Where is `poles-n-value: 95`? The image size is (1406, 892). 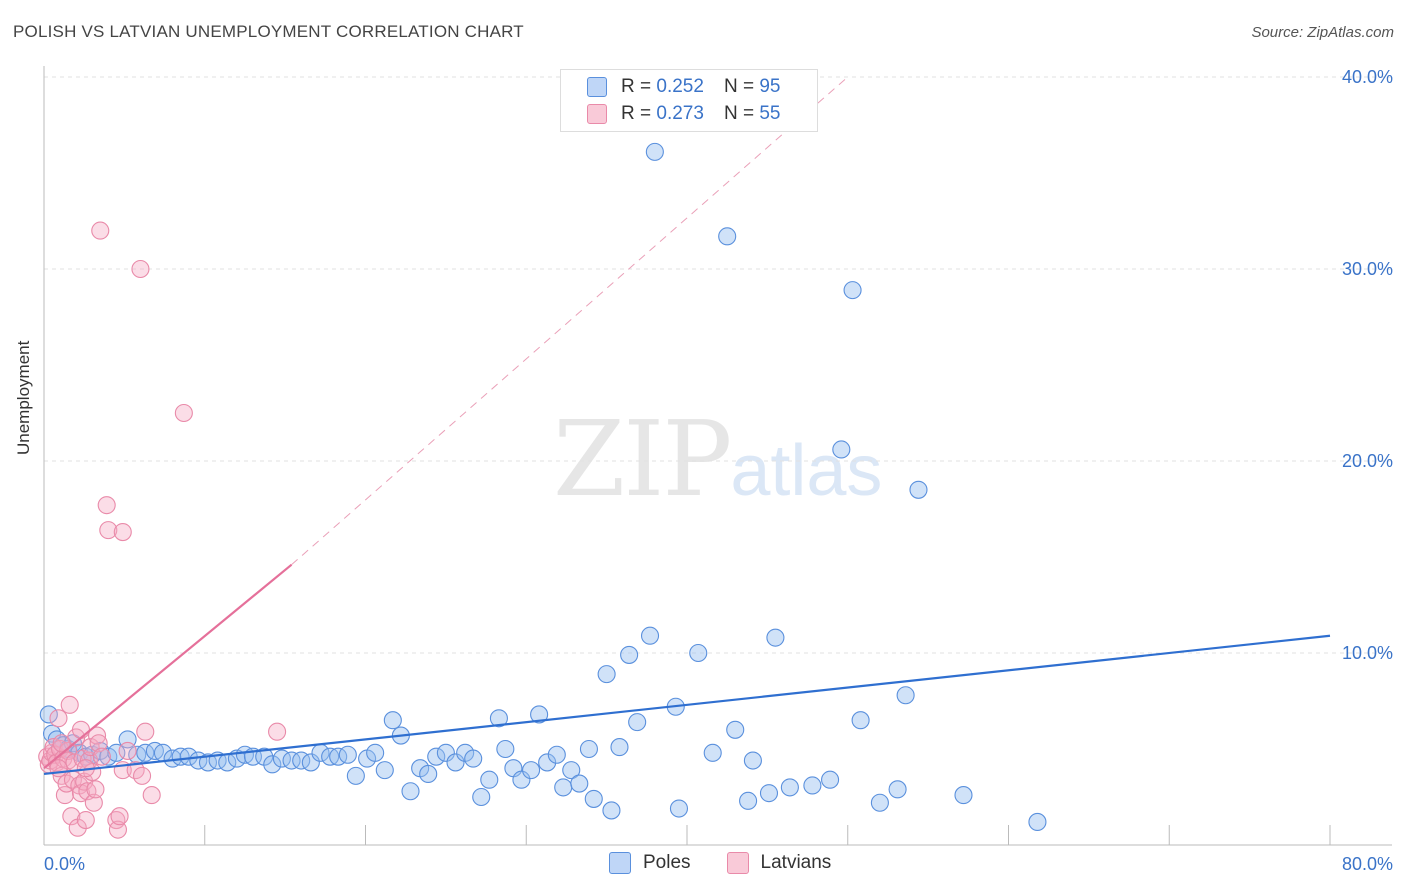
poles-n-value: 95 is located at coordinates (770, 86).